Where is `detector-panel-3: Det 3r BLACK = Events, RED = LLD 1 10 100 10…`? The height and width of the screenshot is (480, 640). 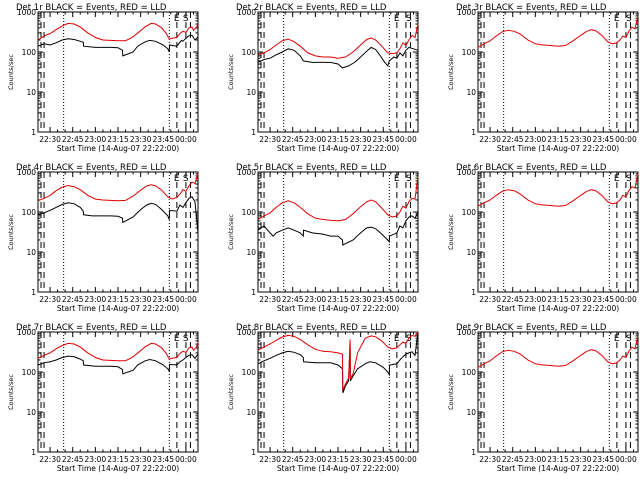 detector-panel-3: Det 3r BLACK = Events, RED = LLD 1 10 100 10… is located at coordinates (543, 78).